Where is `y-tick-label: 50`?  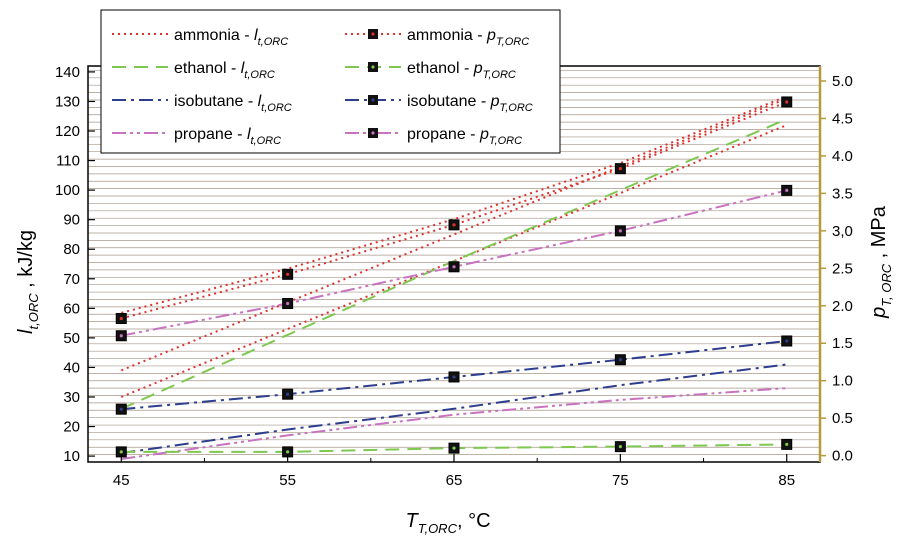
y-tick-label: 50 is located at coordinates (71, 338).